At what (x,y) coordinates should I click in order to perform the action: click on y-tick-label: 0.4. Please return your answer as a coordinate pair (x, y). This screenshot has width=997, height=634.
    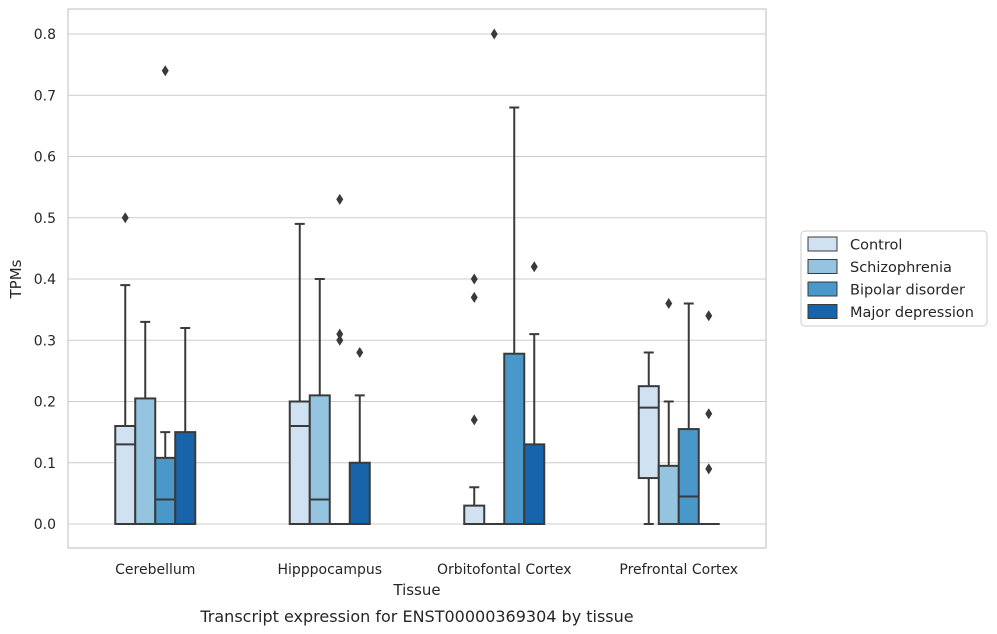
    Looking at the image, I should click on (45, 280).